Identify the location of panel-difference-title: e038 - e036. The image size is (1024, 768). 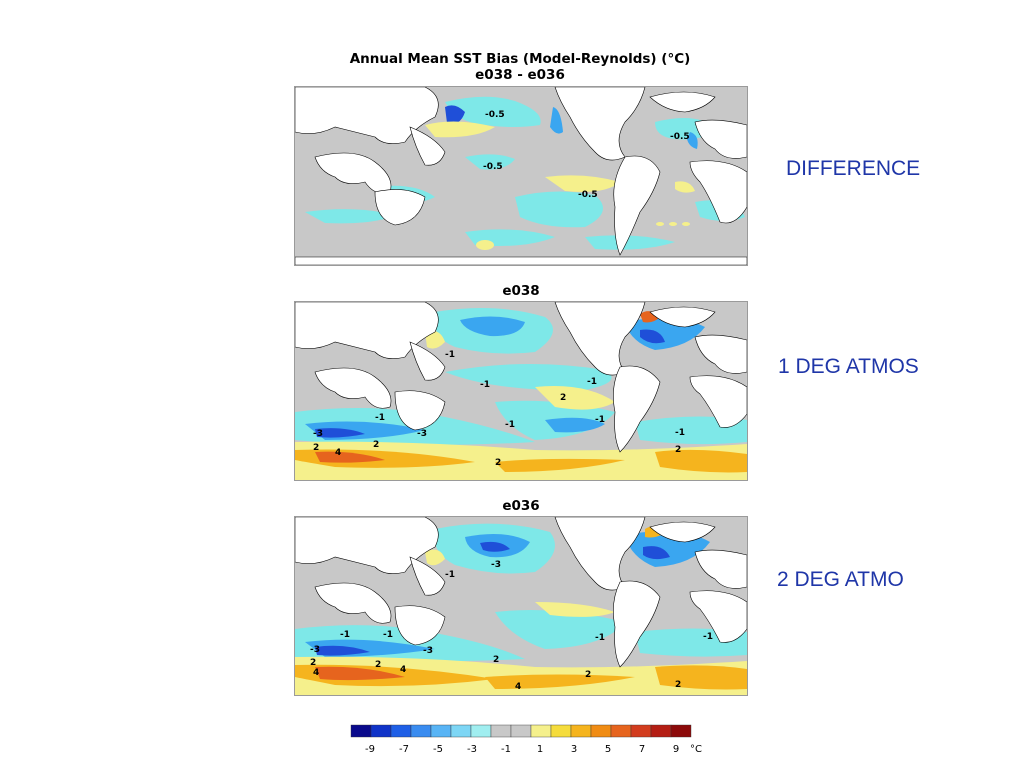
(520, 75).